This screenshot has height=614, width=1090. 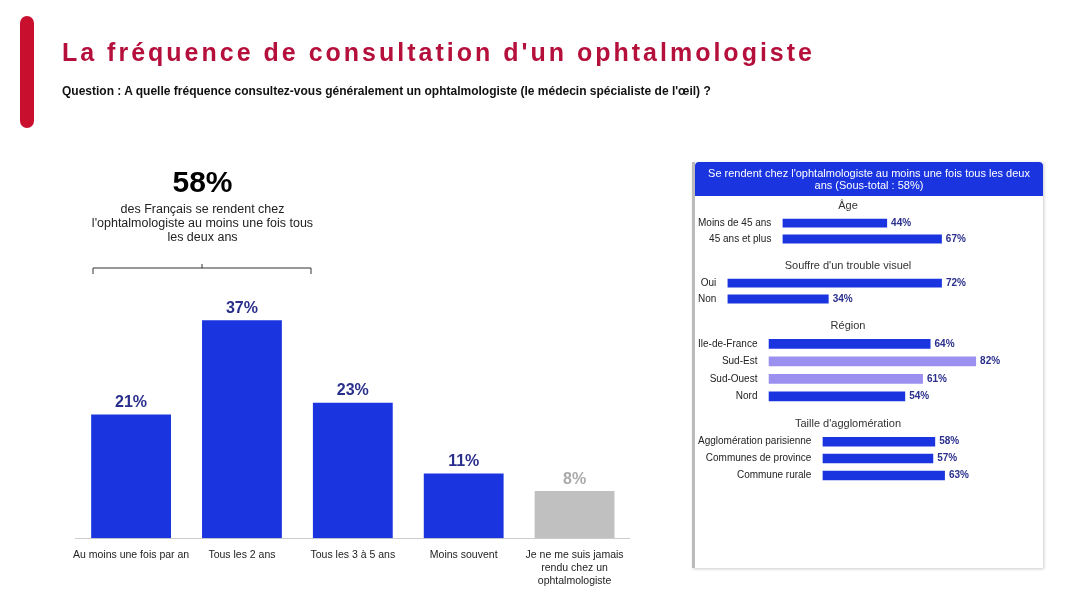 I want to click on y-tick-label: Communes de province, so click(x=758, y=458).